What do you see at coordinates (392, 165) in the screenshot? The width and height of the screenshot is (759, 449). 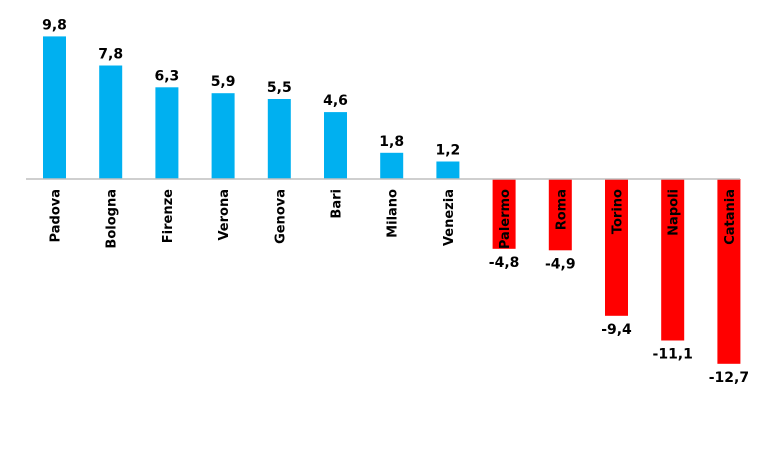 I see `bar-milano` at bounding box center [392, 165].